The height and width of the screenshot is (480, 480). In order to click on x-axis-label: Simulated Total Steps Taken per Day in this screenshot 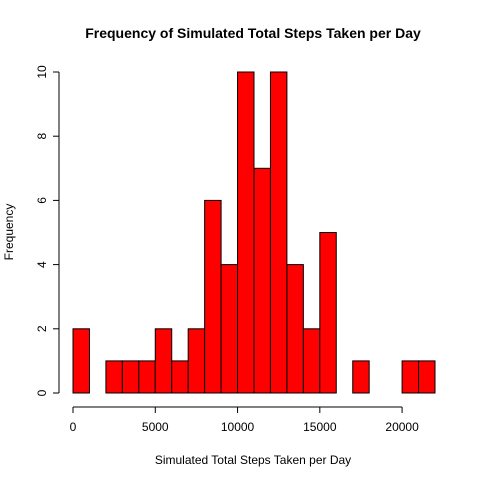, I will do `click(253, 460)`.